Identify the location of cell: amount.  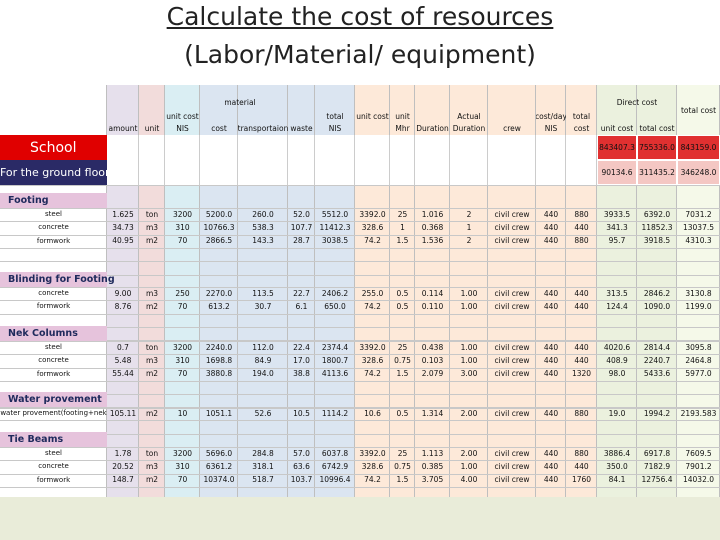
(123, 129).